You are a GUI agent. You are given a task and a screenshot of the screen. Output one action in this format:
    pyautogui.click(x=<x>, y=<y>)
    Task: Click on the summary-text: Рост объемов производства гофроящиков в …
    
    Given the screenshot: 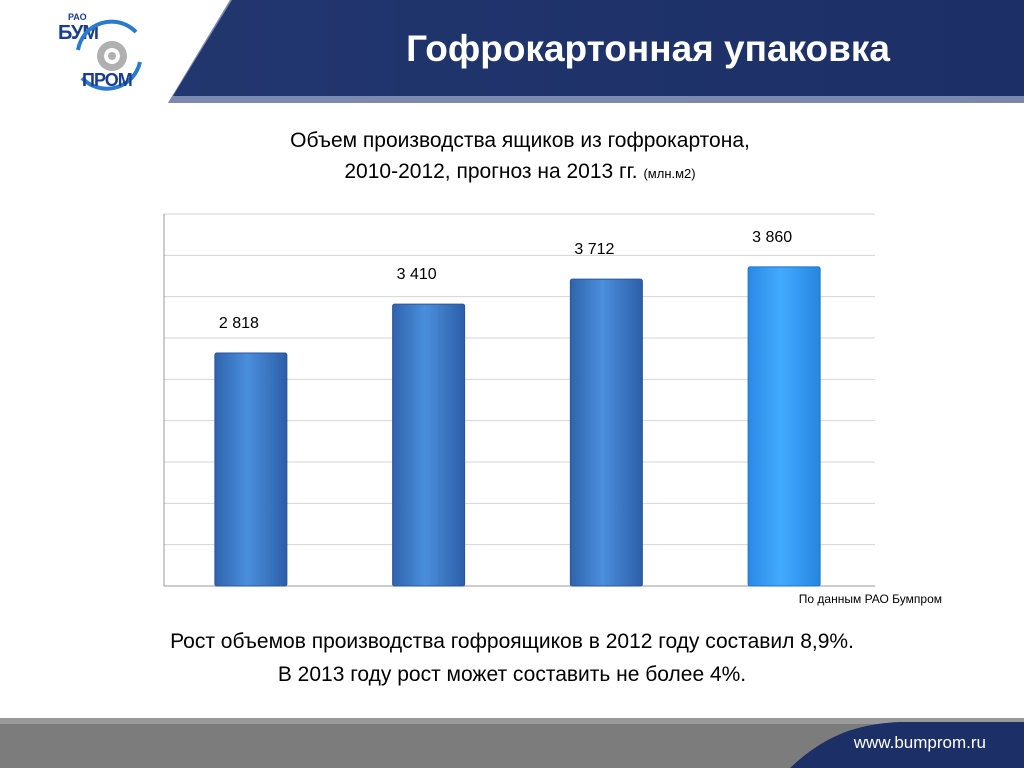 What is the action you would take?
    pyautogui.click(x=512, y=658)
    